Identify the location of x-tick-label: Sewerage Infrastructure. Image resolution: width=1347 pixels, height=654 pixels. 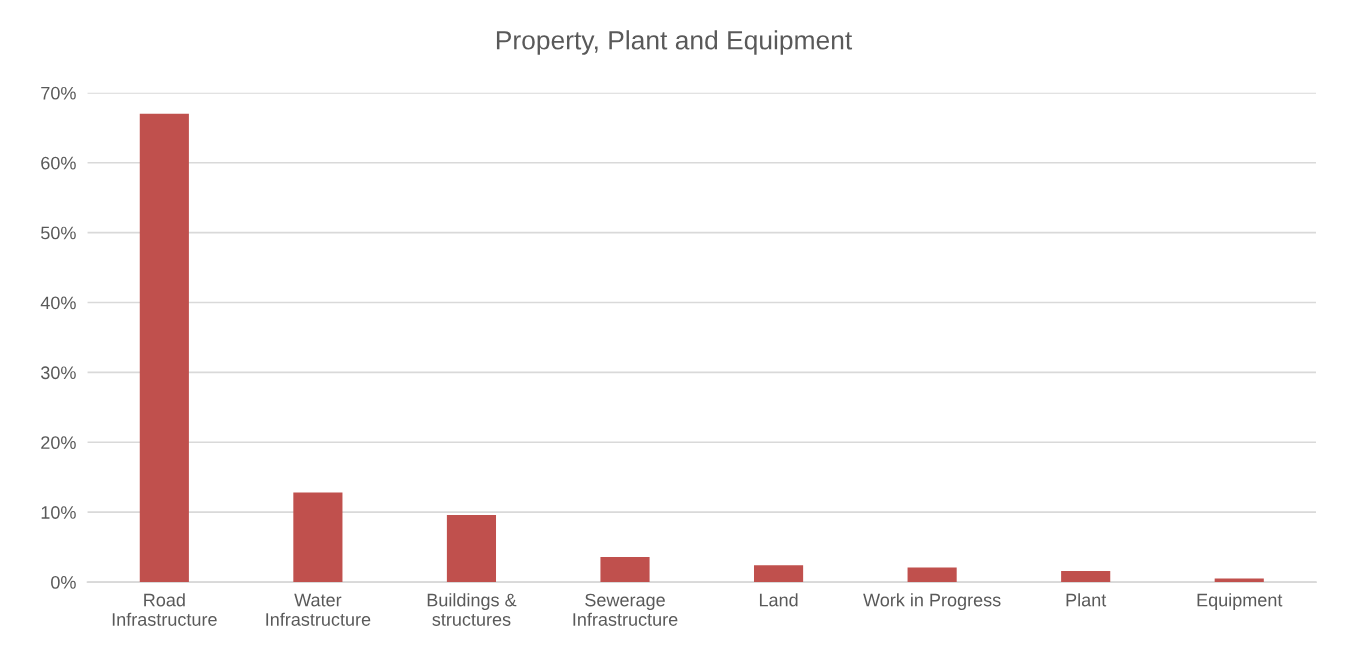
(625, 609).